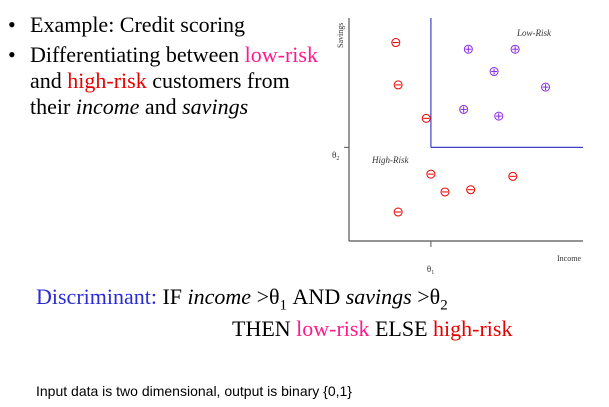 The height and width of the screenshot is (407, 609). What do you see at coordinates (401, 328) in the screenshot?
I see `rule-else: ELSE` at bounding box center [401, 328].